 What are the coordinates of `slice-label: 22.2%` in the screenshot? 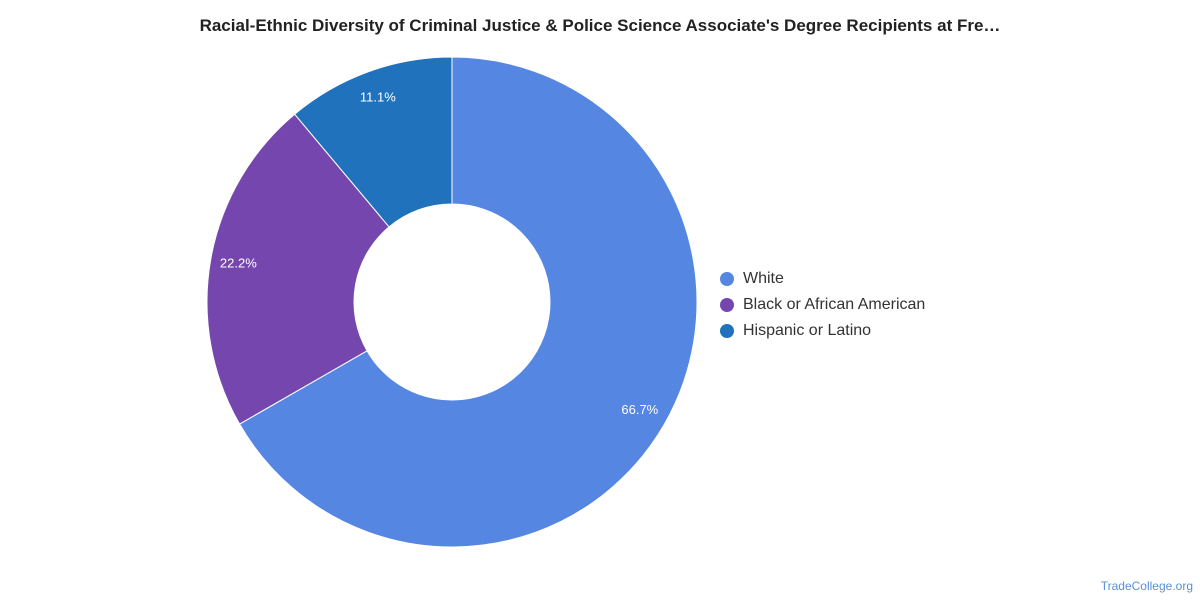 It's located at (238, 262).